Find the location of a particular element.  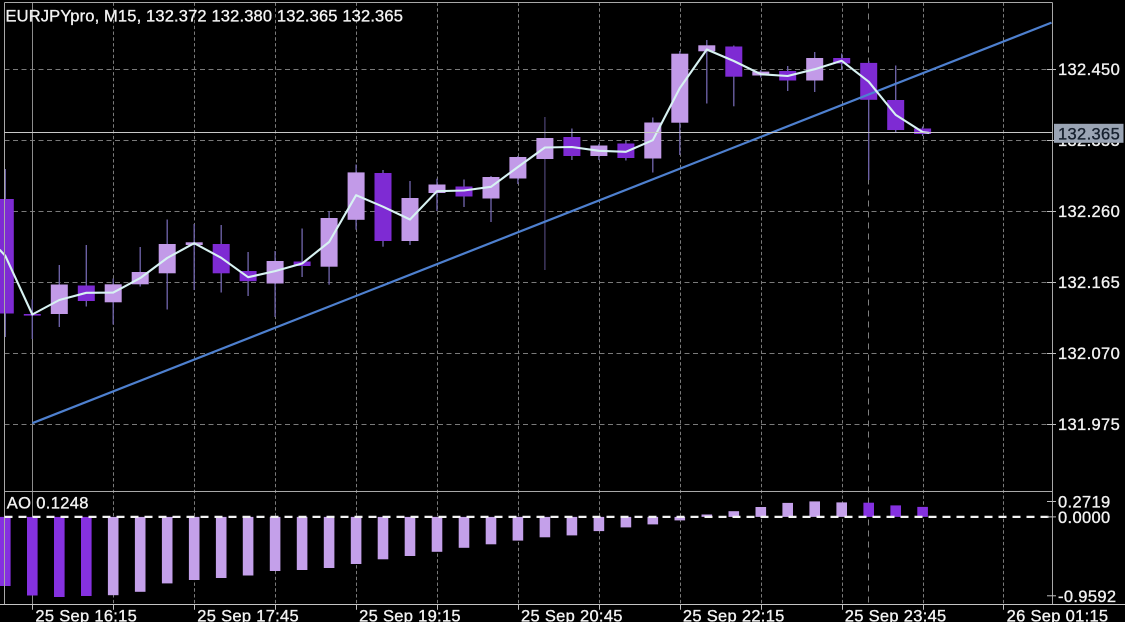

svg-text: 25 Sep 23:45 is located at coordinates (896, 615).